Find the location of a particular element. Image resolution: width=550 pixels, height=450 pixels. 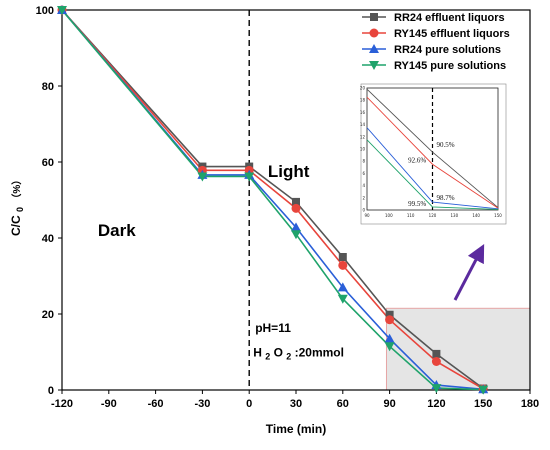

inset-y-tick: 6 is located at coordinates (363, 173).